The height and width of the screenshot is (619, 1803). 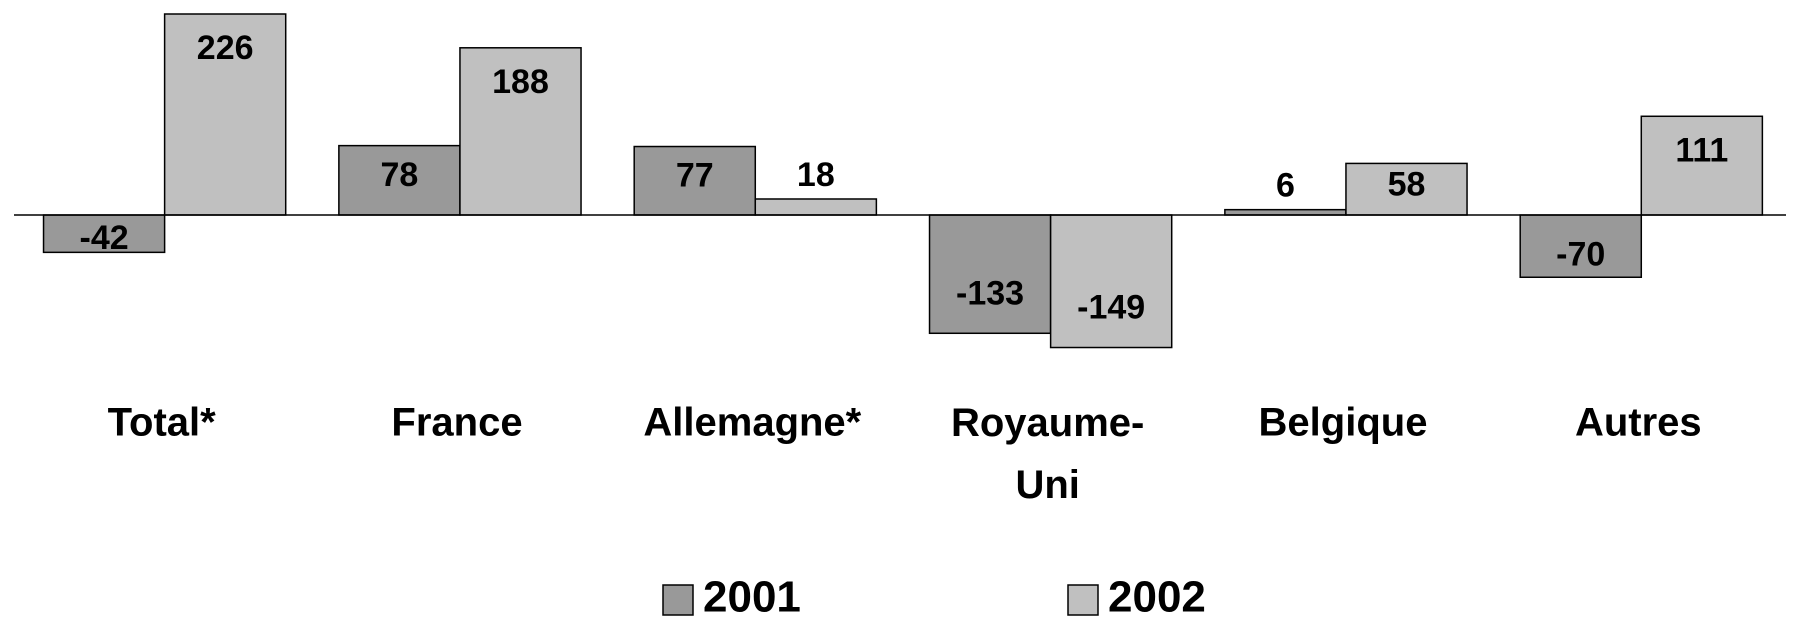 I want to click on data-label: 78, so click(x=399, y=175).